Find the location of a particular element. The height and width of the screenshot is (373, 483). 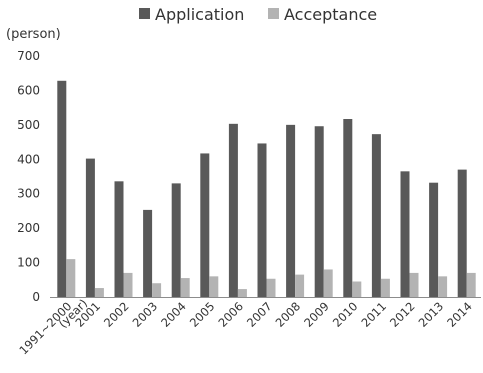

y-tick-label: 0 is located at coordinates (36, 297).